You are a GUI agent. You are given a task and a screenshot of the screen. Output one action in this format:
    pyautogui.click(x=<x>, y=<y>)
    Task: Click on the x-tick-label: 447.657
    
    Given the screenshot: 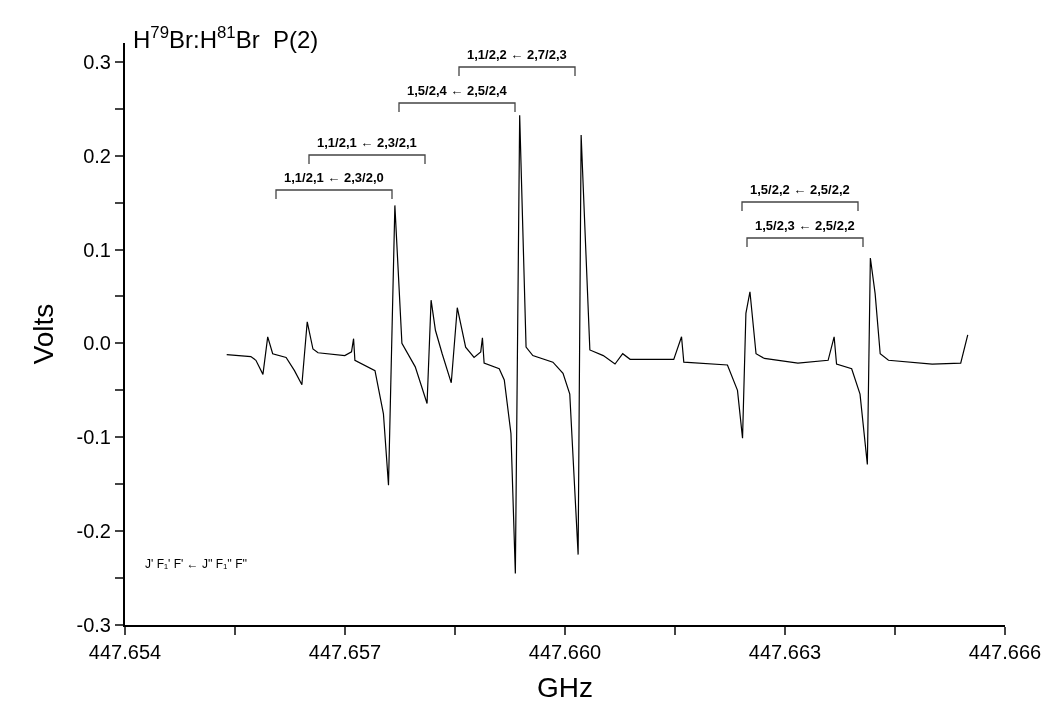 What is the action you would take?
    pyautogui.click(x=345, y=652)
    